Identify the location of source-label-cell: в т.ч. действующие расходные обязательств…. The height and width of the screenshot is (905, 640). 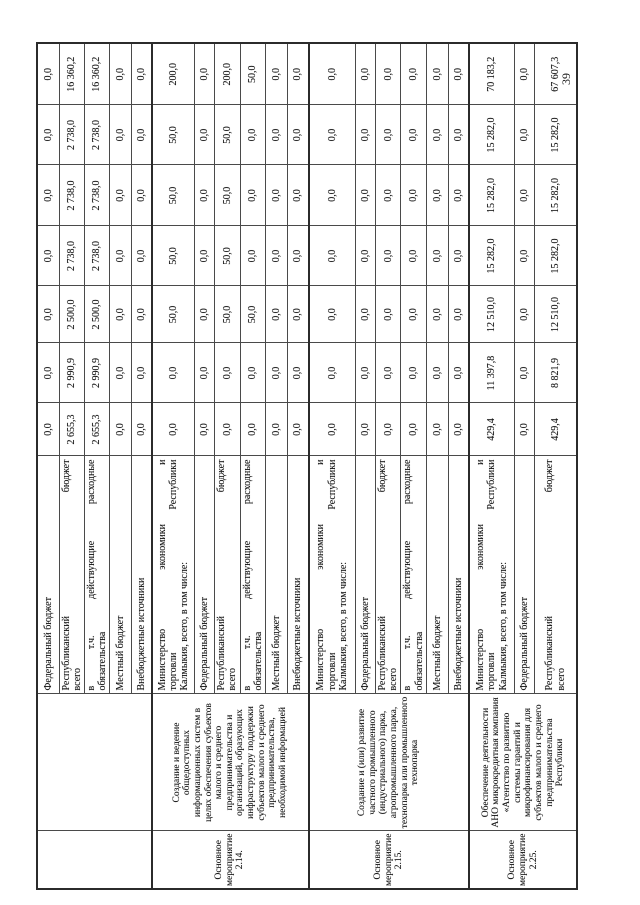
(413, 575).